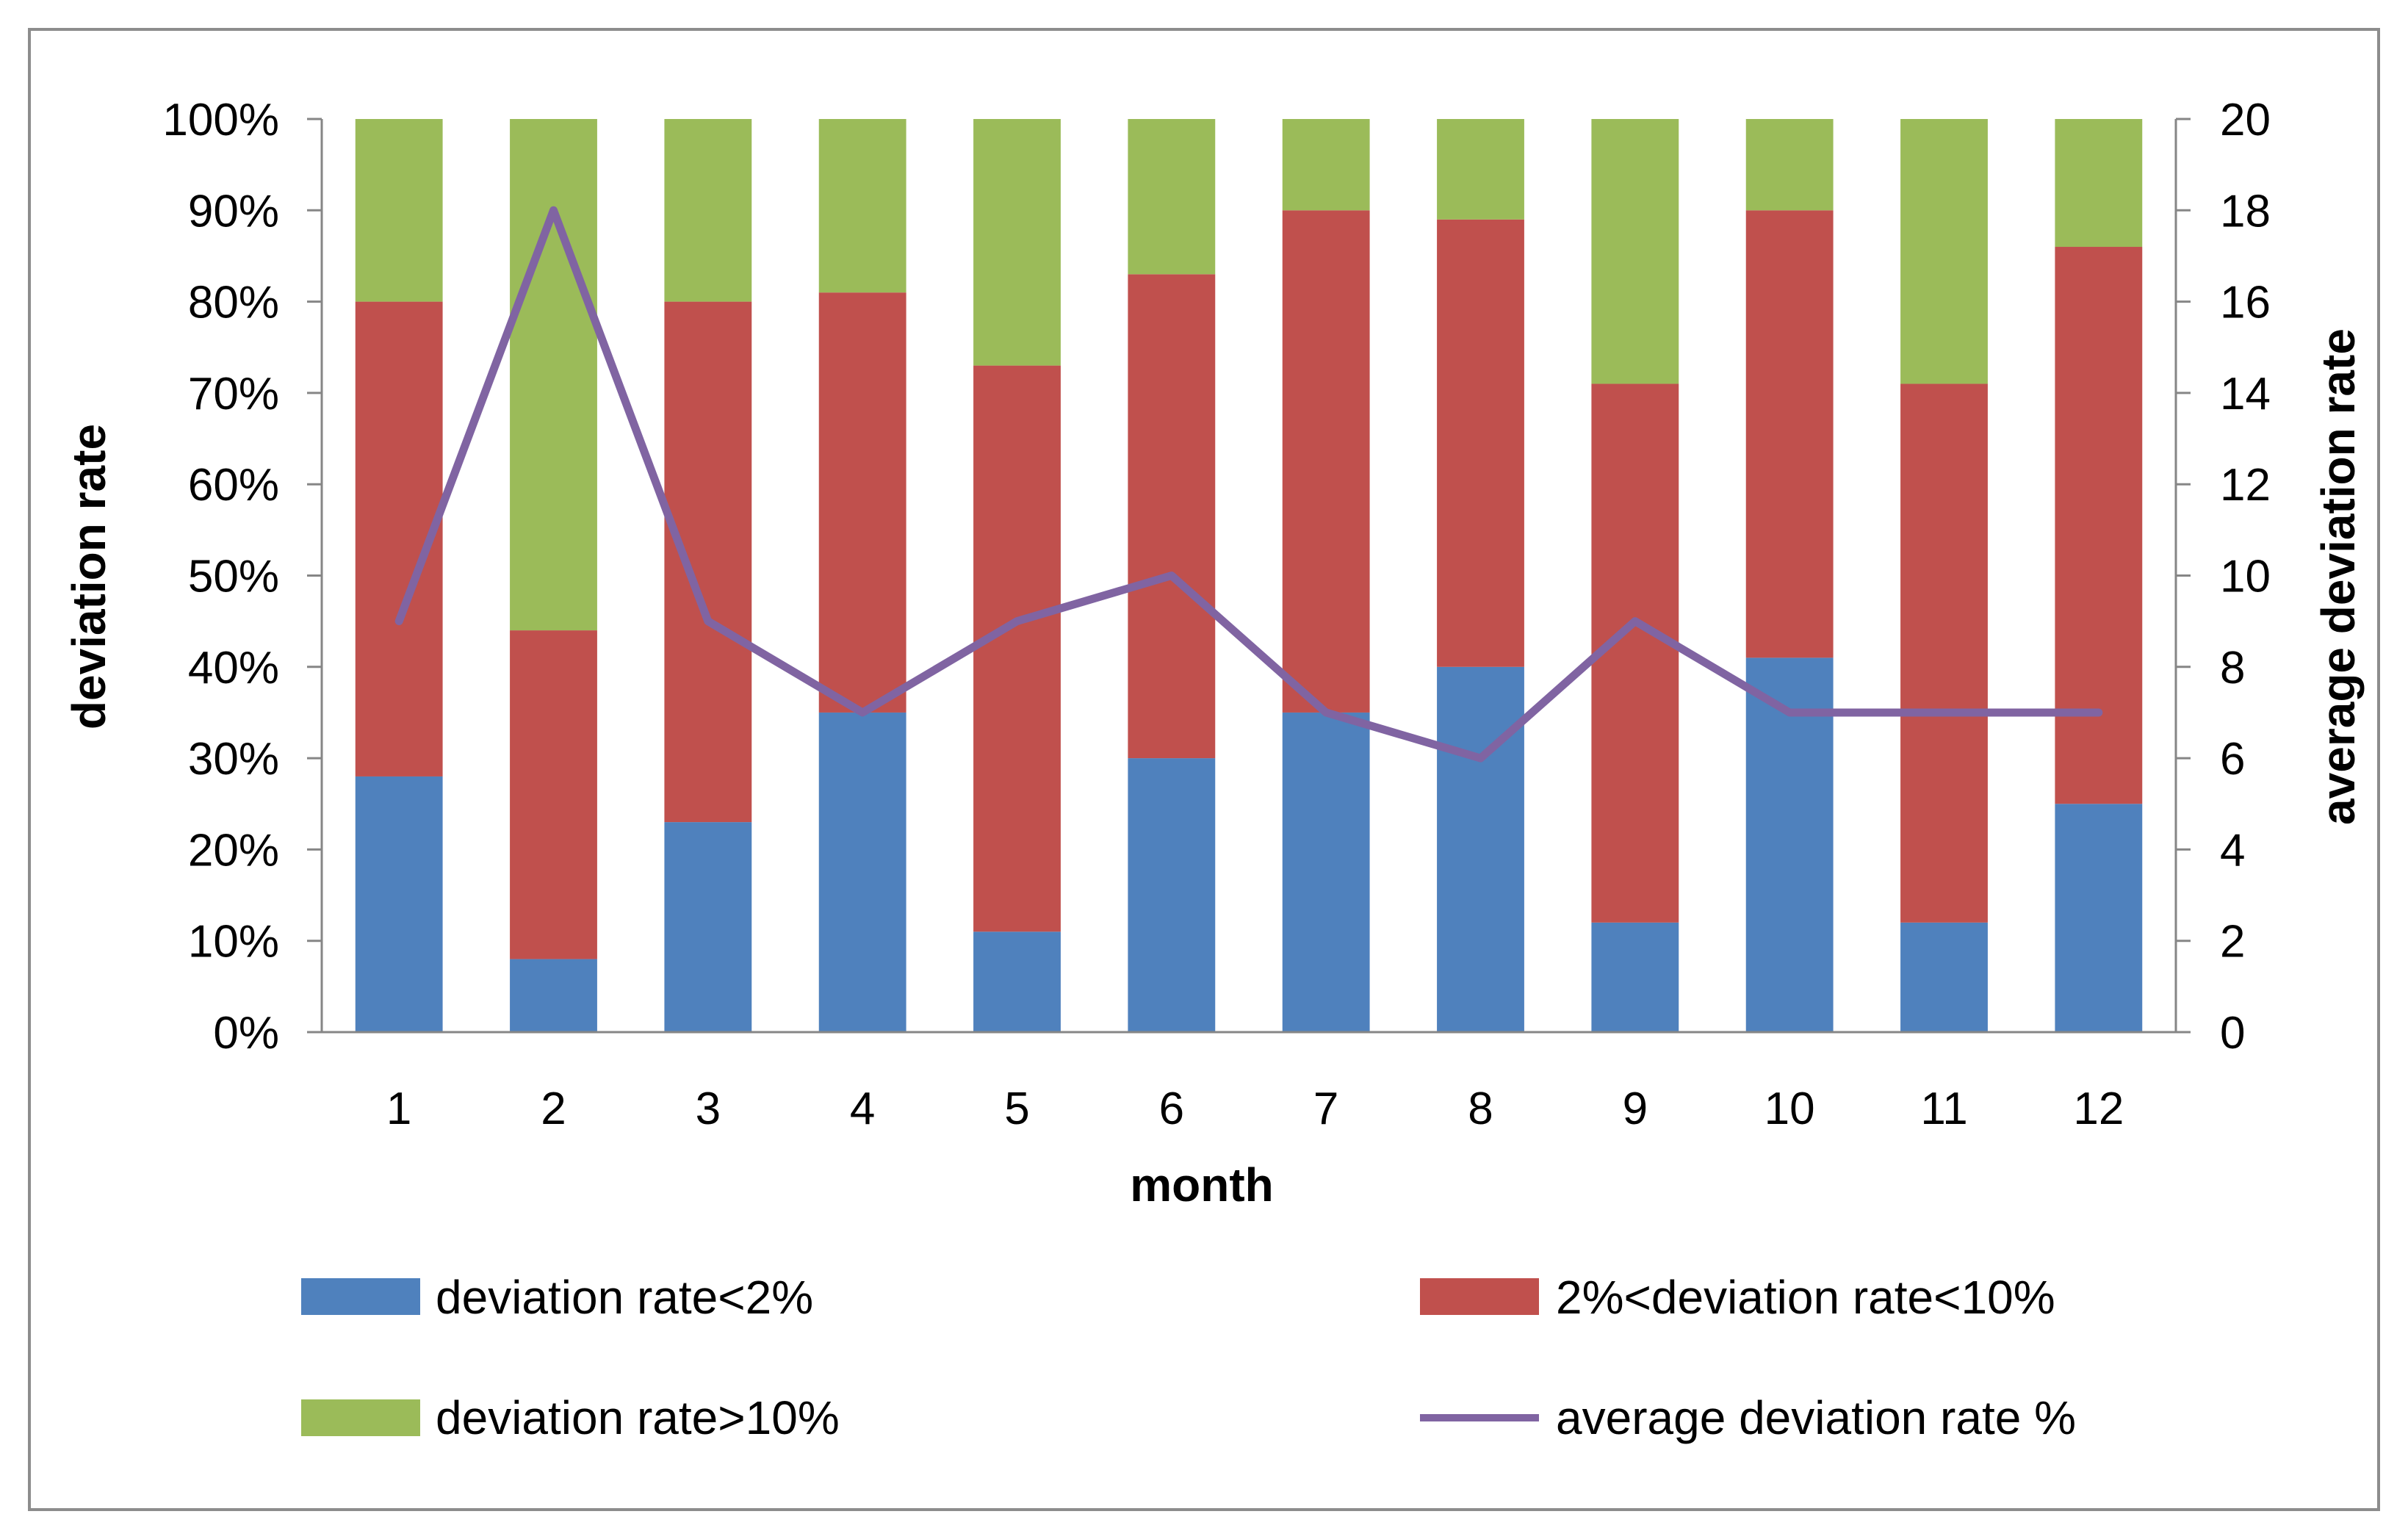 This screenshot has height=1539, width=2408. Describe the element at coordinates (2232, 668) in the screenshot. I see `y2-tick-label: 8` at that location.